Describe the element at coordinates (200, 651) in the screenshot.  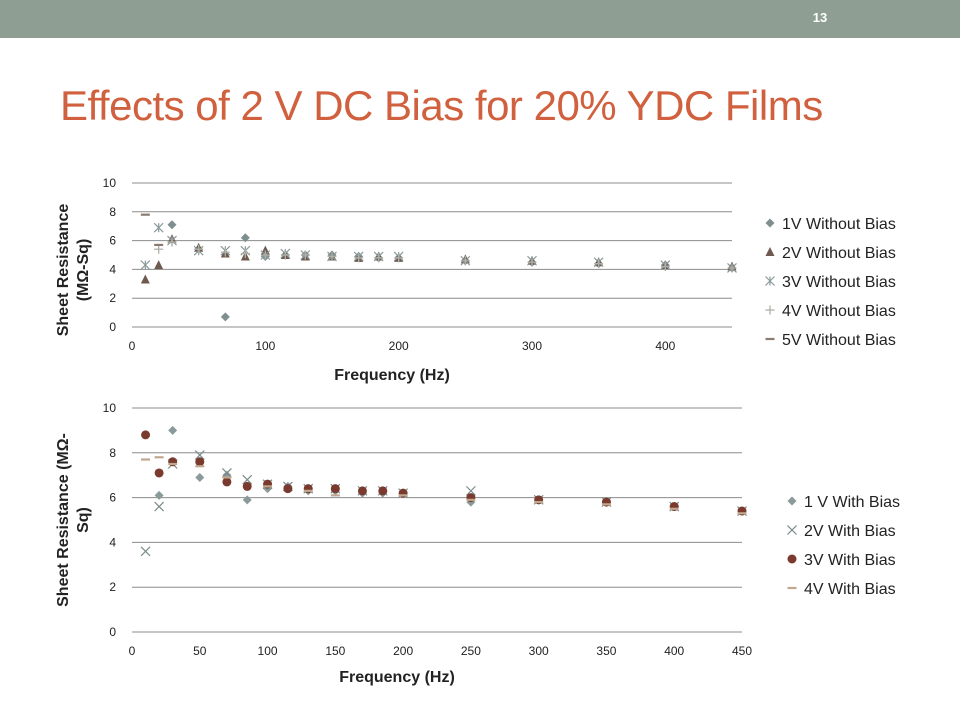
I see `x-tick-label: 50` at that location.